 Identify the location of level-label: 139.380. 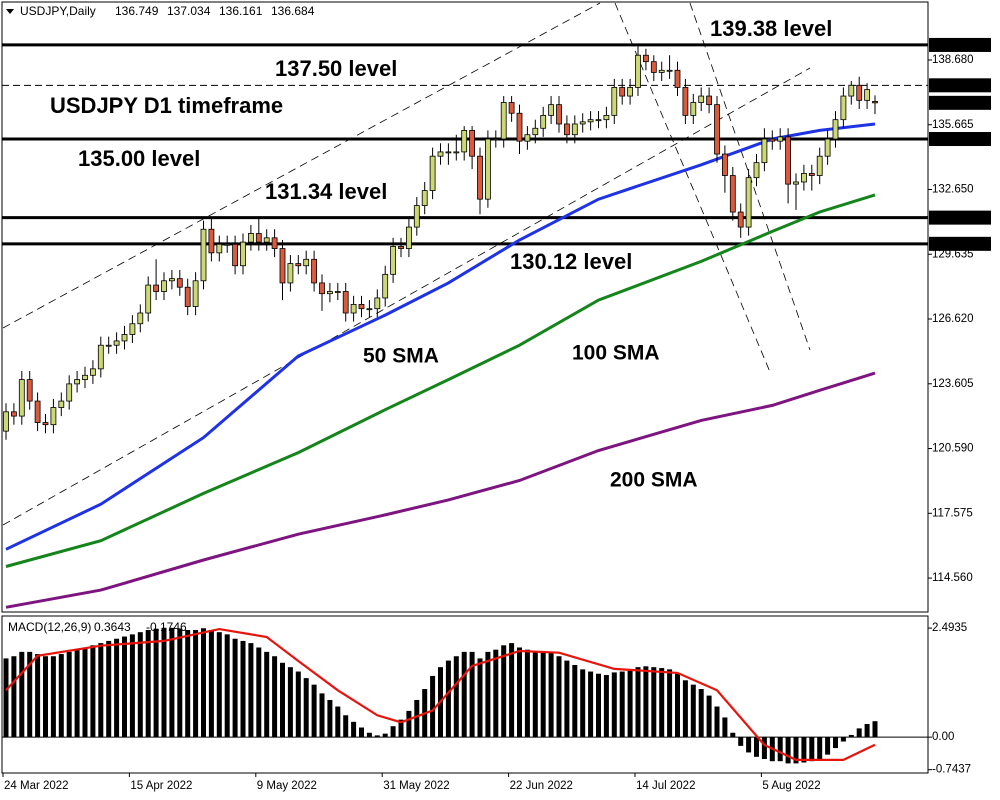
(953, 45).